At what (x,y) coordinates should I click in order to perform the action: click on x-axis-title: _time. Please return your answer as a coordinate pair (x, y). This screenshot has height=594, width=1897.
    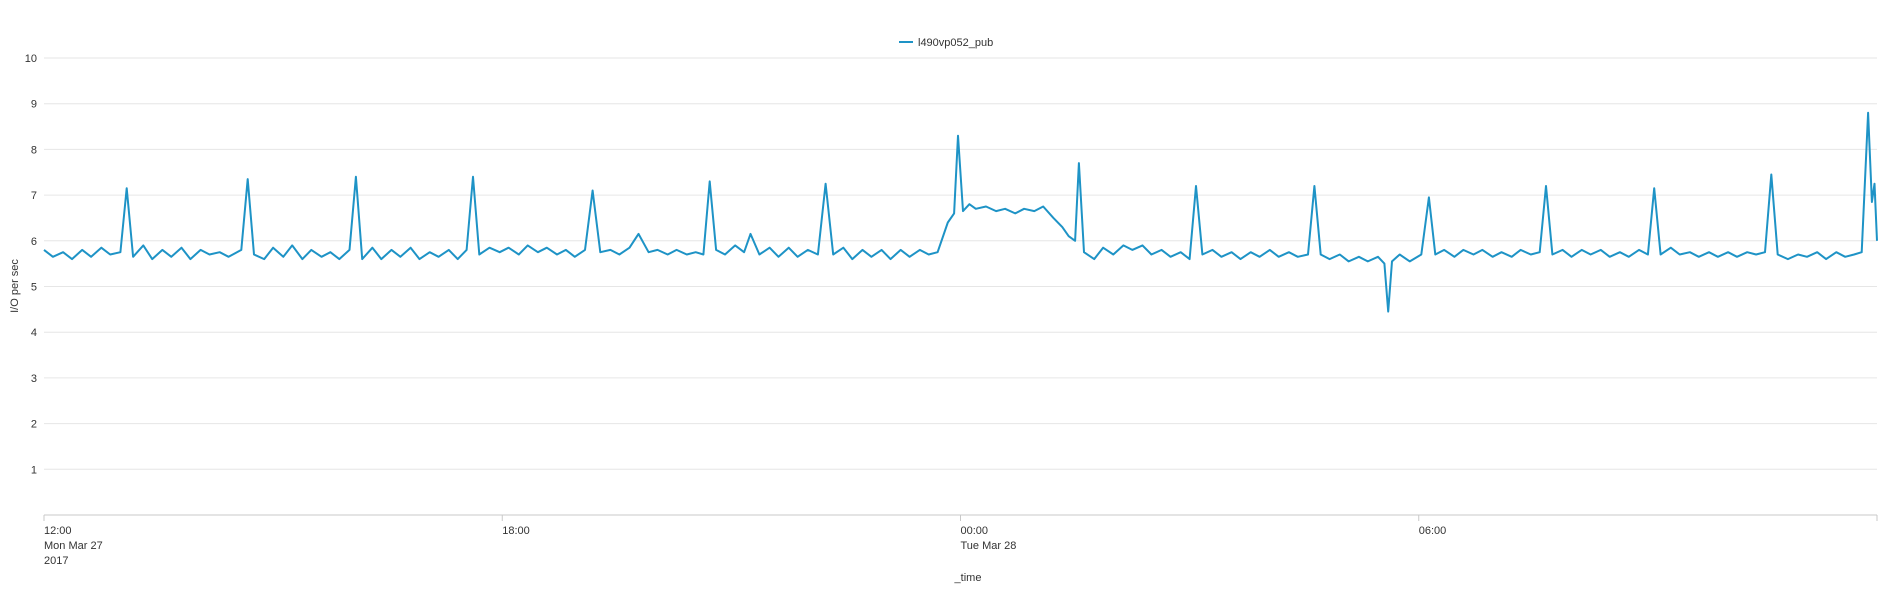
    Looking at the image, I should click on (968, 578).